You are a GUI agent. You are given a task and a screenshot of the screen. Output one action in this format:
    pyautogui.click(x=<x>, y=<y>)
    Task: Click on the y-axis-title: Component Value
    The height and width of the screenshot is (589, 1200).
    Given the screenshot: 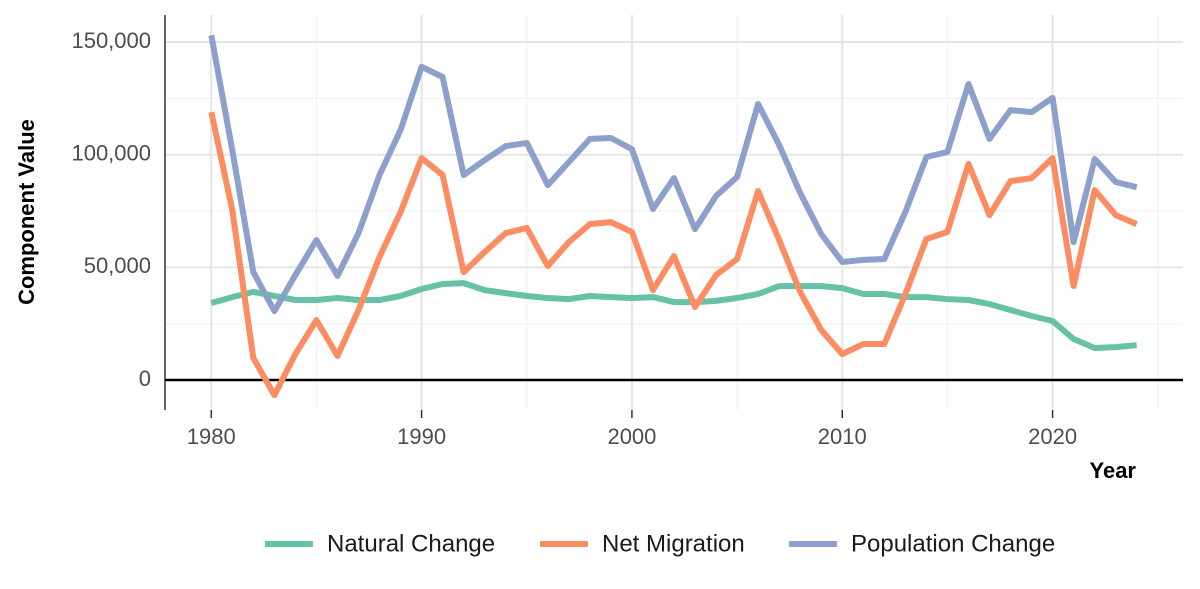 What is the action you would take?
    pyautogui.click(x=26, y=212)
    